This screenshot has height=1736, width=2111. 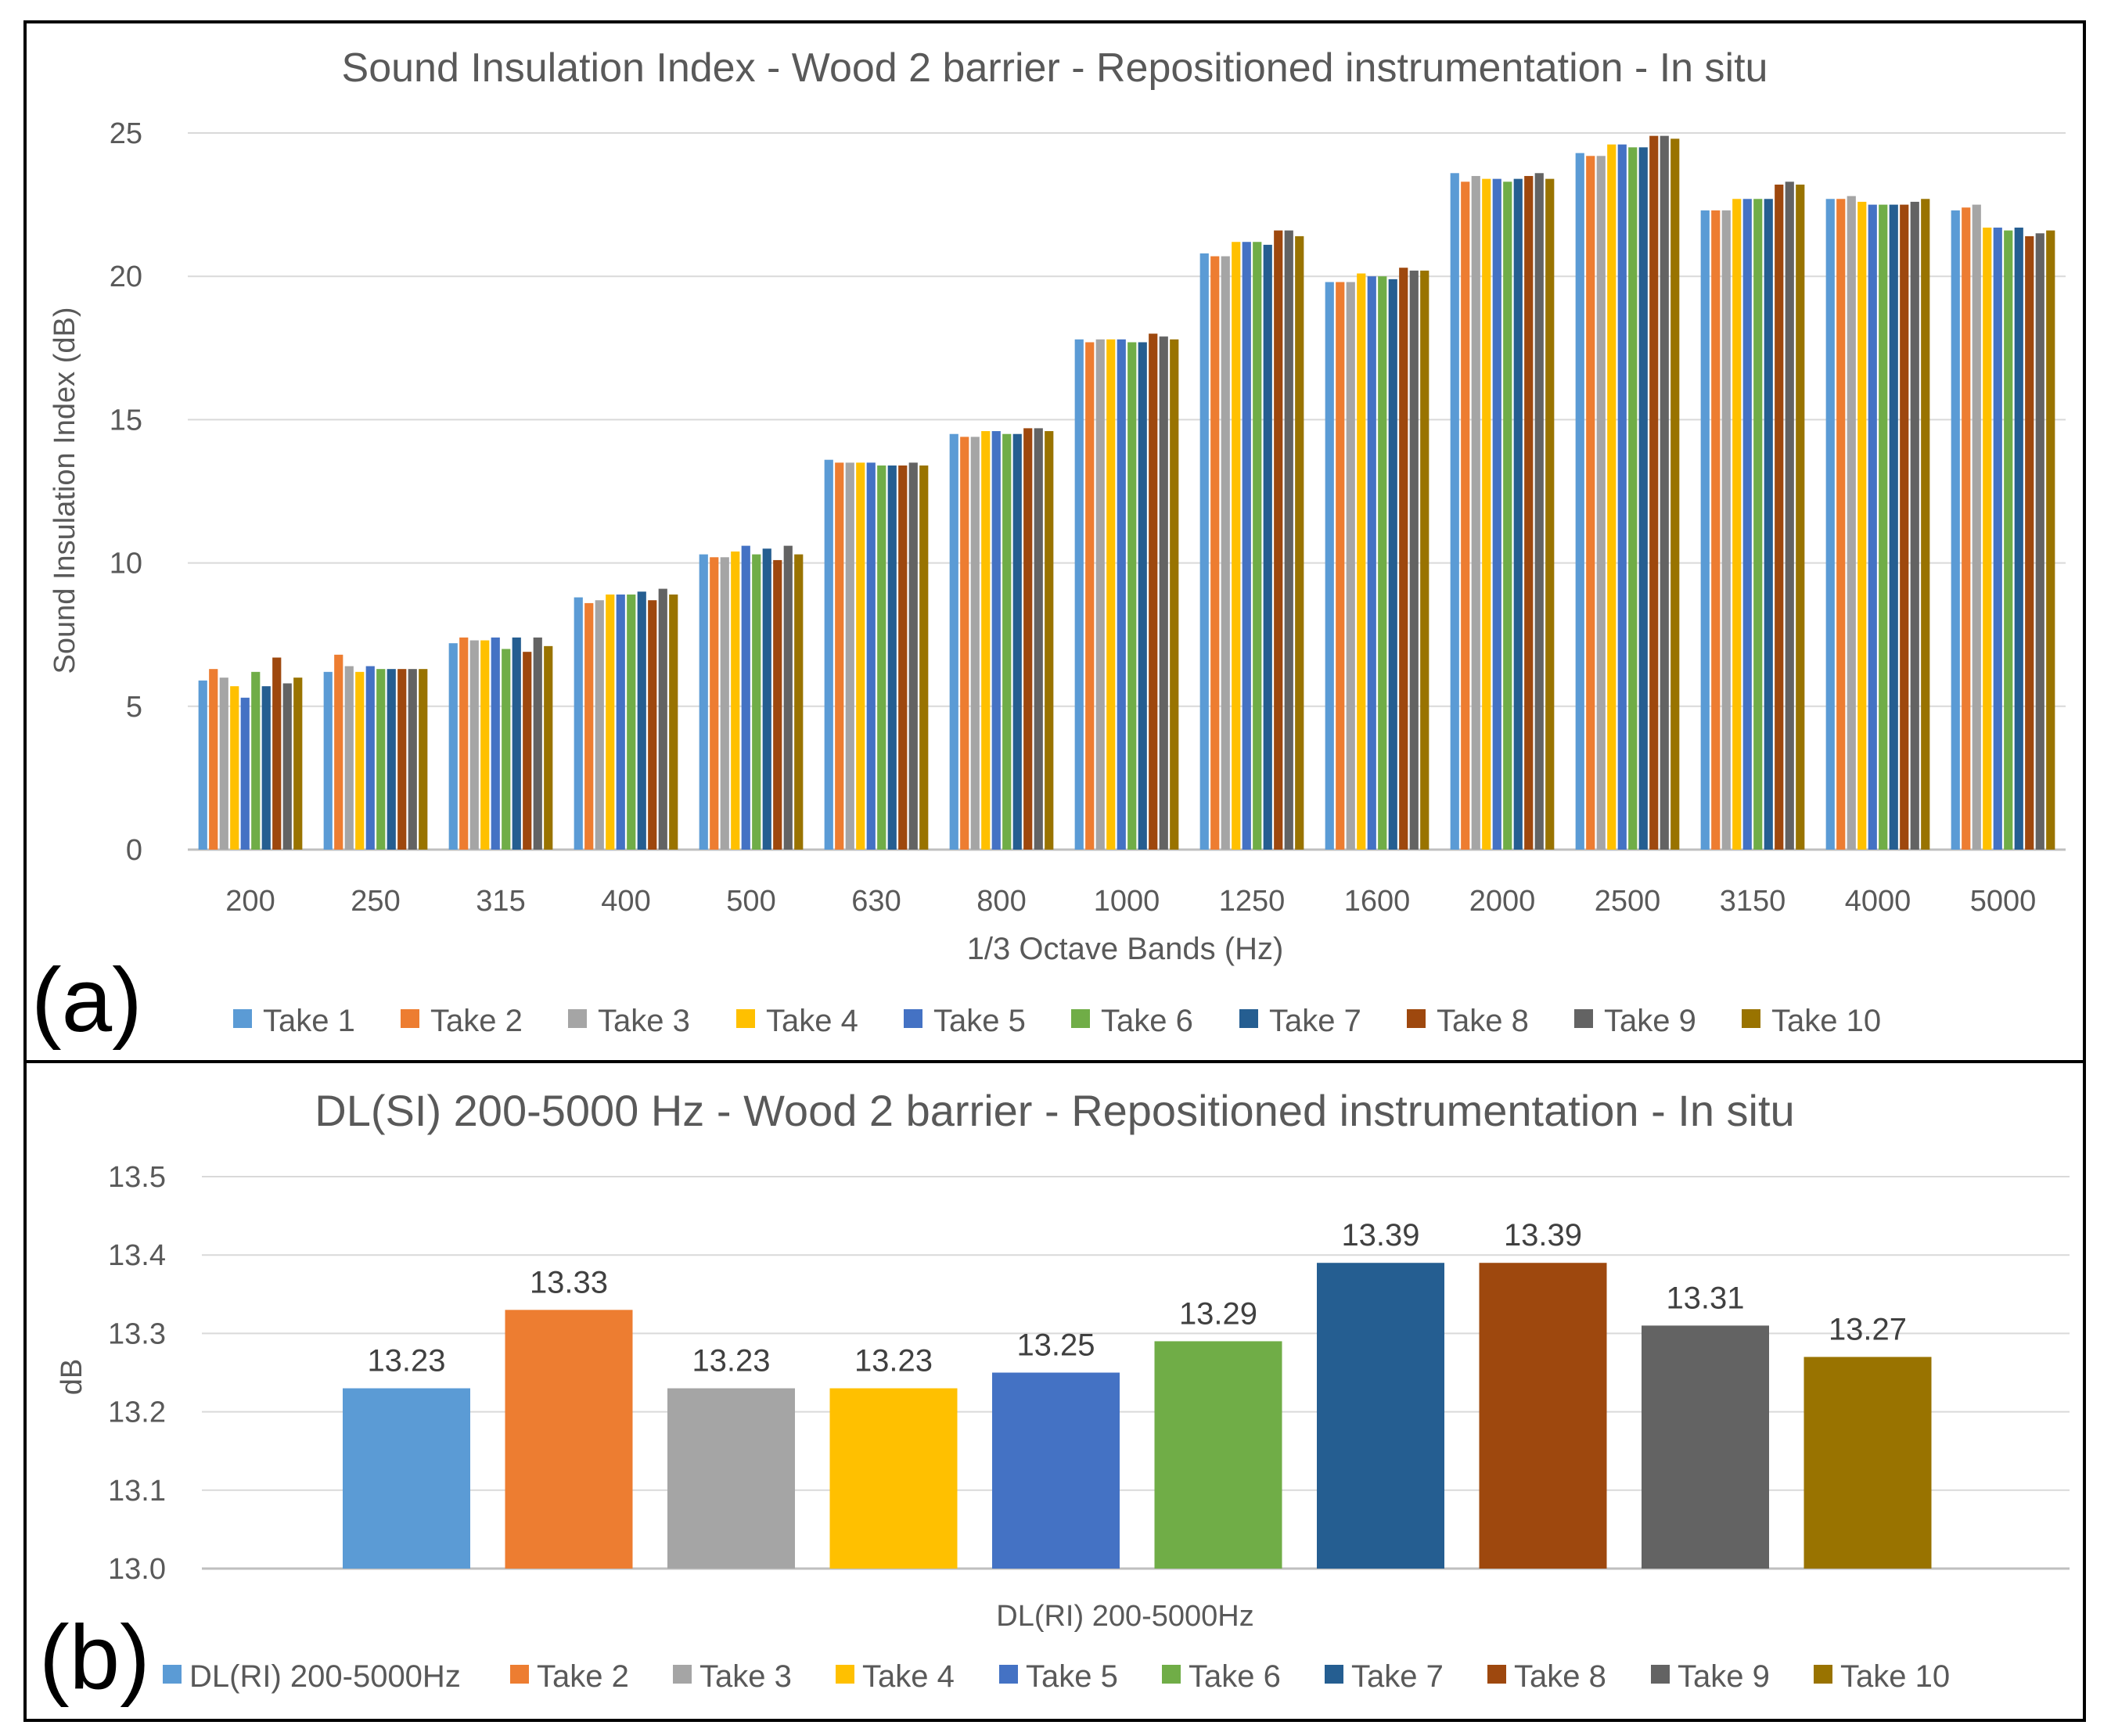 What do you see at coordinates (325, 1677) in the screenshot?
I see `chart-b-legend-label: DL(RI) 200-5000Hz` at bounding box center [325, 1677].